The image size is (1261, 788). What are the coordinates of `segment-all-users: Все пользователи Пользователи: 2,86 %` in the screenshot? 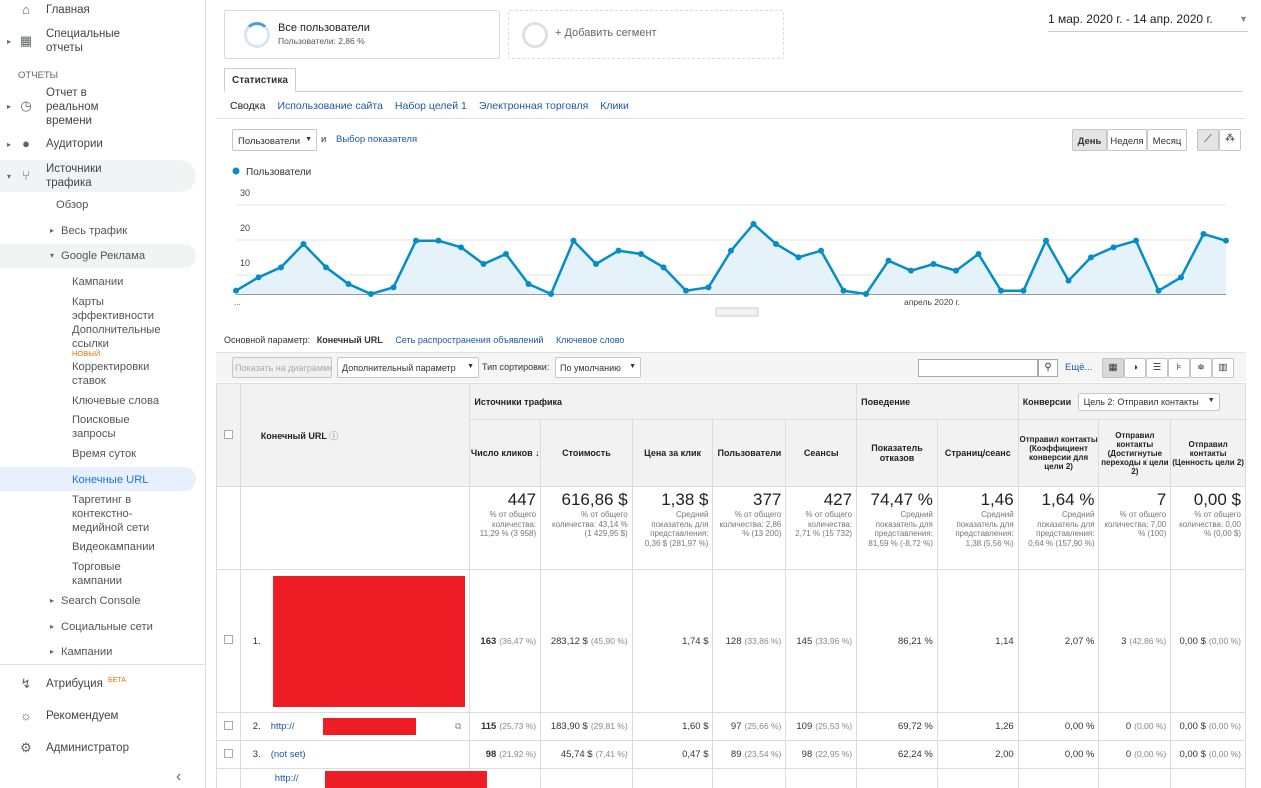 It's located at (362, 34).